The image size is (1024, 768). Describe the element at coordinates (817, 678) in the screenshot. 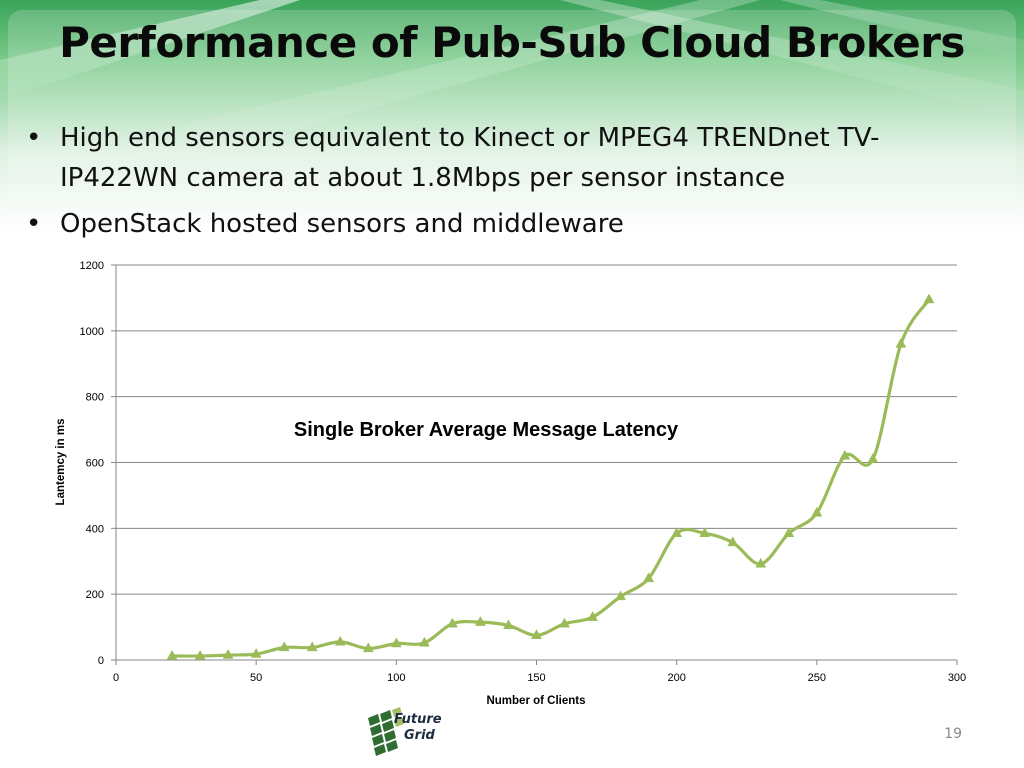

I see `x-tick-label: 250` at that location.